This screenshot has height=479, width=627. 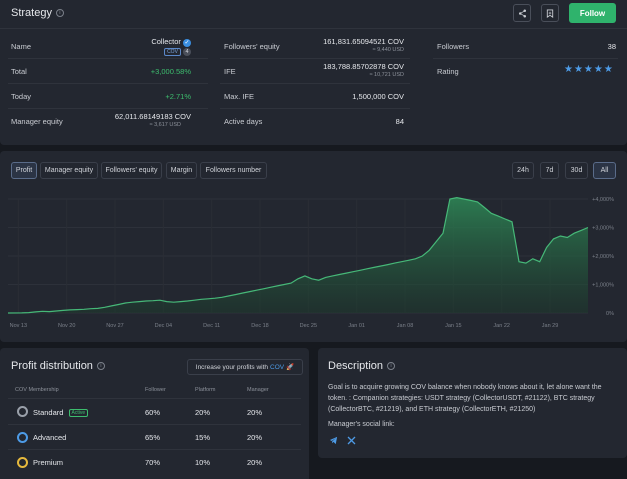 I want to click on rating-stars: ★★★★★, so click(x=589, y=69).